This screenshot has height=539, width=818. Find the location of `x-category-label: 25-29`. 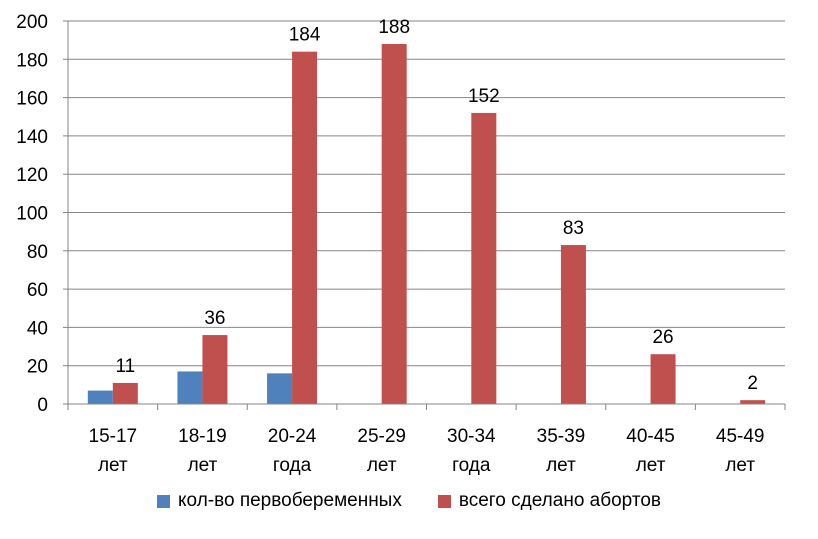

x-category-label: 25-29 is located at coordinates (381, 436).